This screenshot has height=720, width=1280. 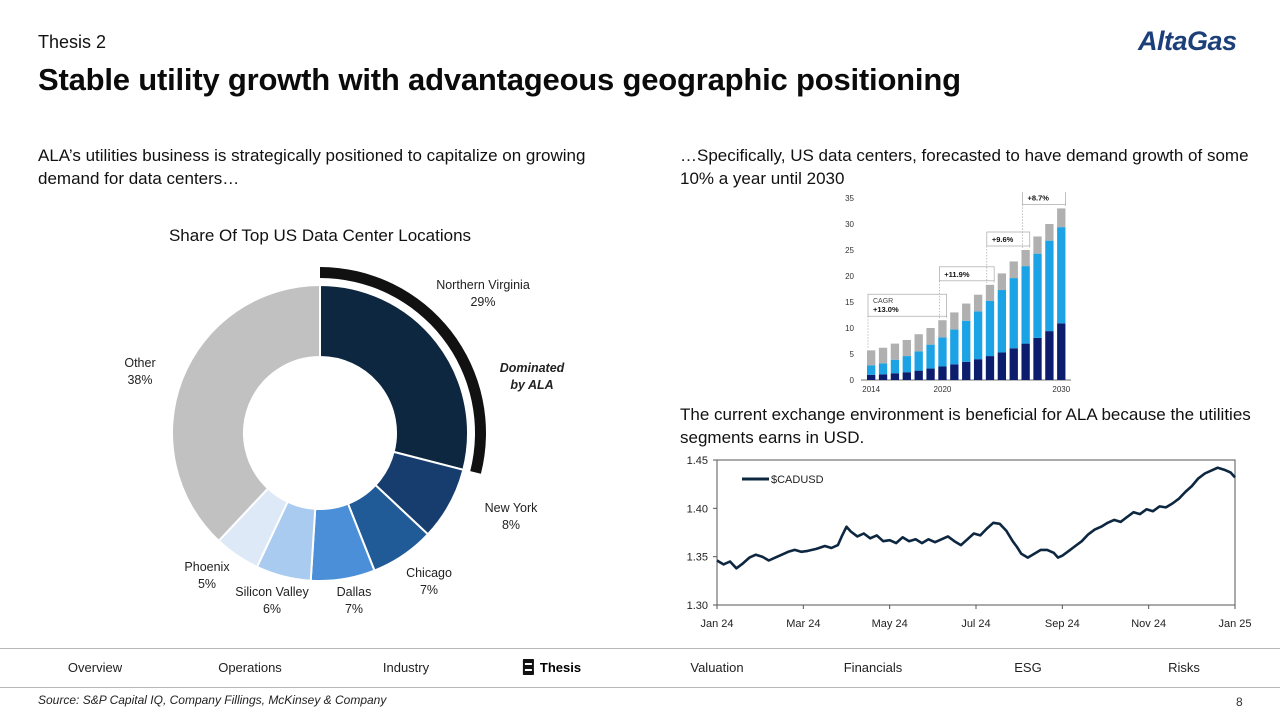 What do you see at coordinates (394, 377) in the screenshot?
I see `donut-slice-northern-virginia` at bounding box center [394, 377].